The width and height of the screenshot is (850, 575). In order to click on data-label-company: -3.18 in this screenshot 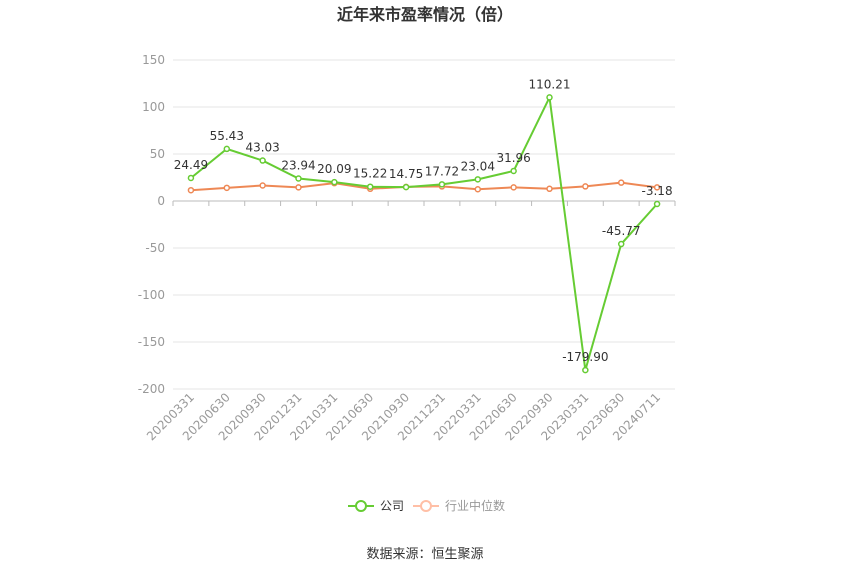, I will do `click(657, 191)`.